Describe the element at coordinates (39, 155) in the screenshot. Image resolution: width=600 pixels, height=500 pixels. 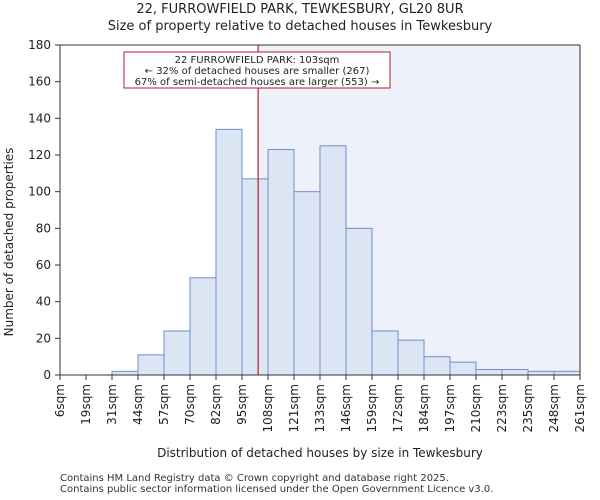
I see `y-tick-label: 120` at that location.